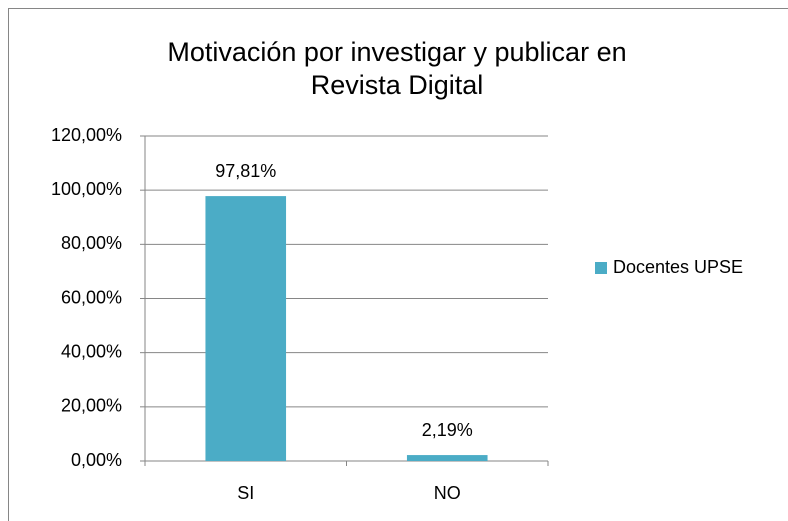 The height and width of the screenshot is (521, 788). Describe the element at coordinates (447, 493) in the screenshot. I see `x-tick-label: NO` at that location.